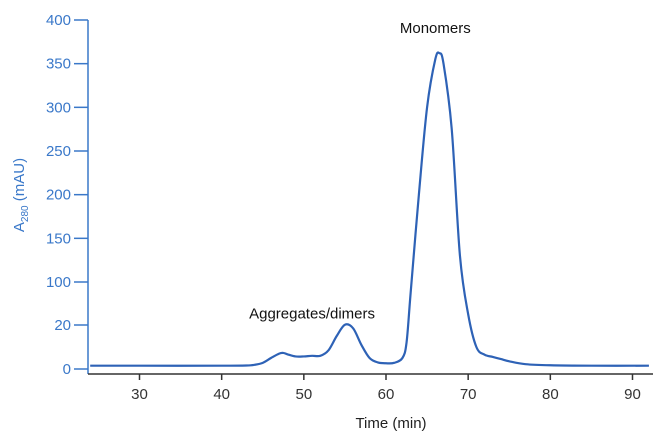  What do you see at coordinates (435, 28) in the screenshot?
I see `peak-annotation: Monomers` at bounding box center [435, 28].